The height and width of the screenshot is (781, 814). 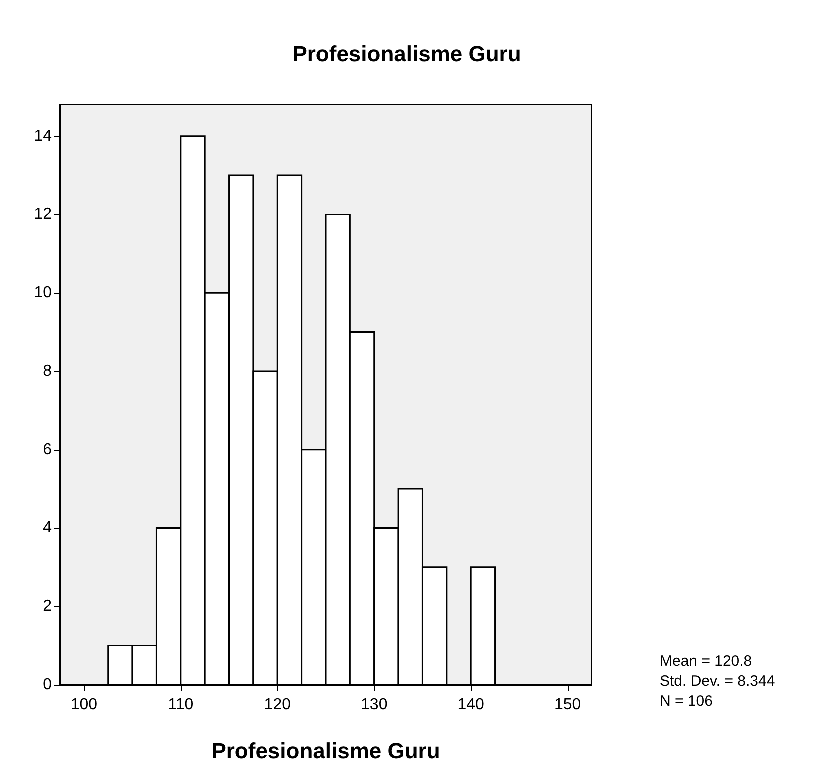 What do you see at coordinates (181, 705) in the screenshot?
I see `x-tick-label: 110` at bounding box center [181, 705].